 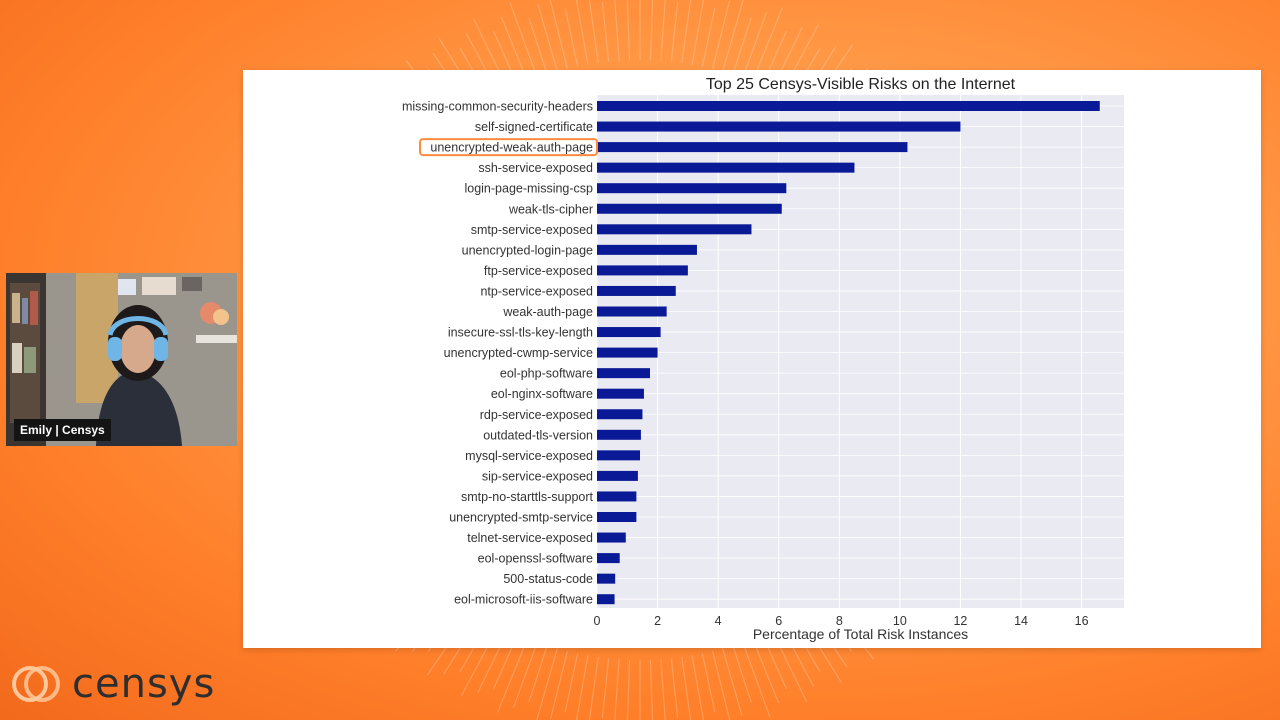 What do you see at coordinates (627, 352) in the screenshot?
I see `bar-unencrypted-cwmp-service` at bounding box center [627, 352].